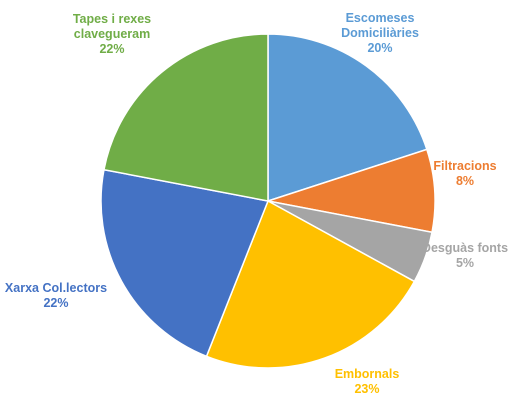 This screenshot has height=397, width=524. Describe the element at coordinates (112, 34) in the screenshot. I see `pie-slice-label-5: Tapes i rexes clavegueram 22%` at that location.